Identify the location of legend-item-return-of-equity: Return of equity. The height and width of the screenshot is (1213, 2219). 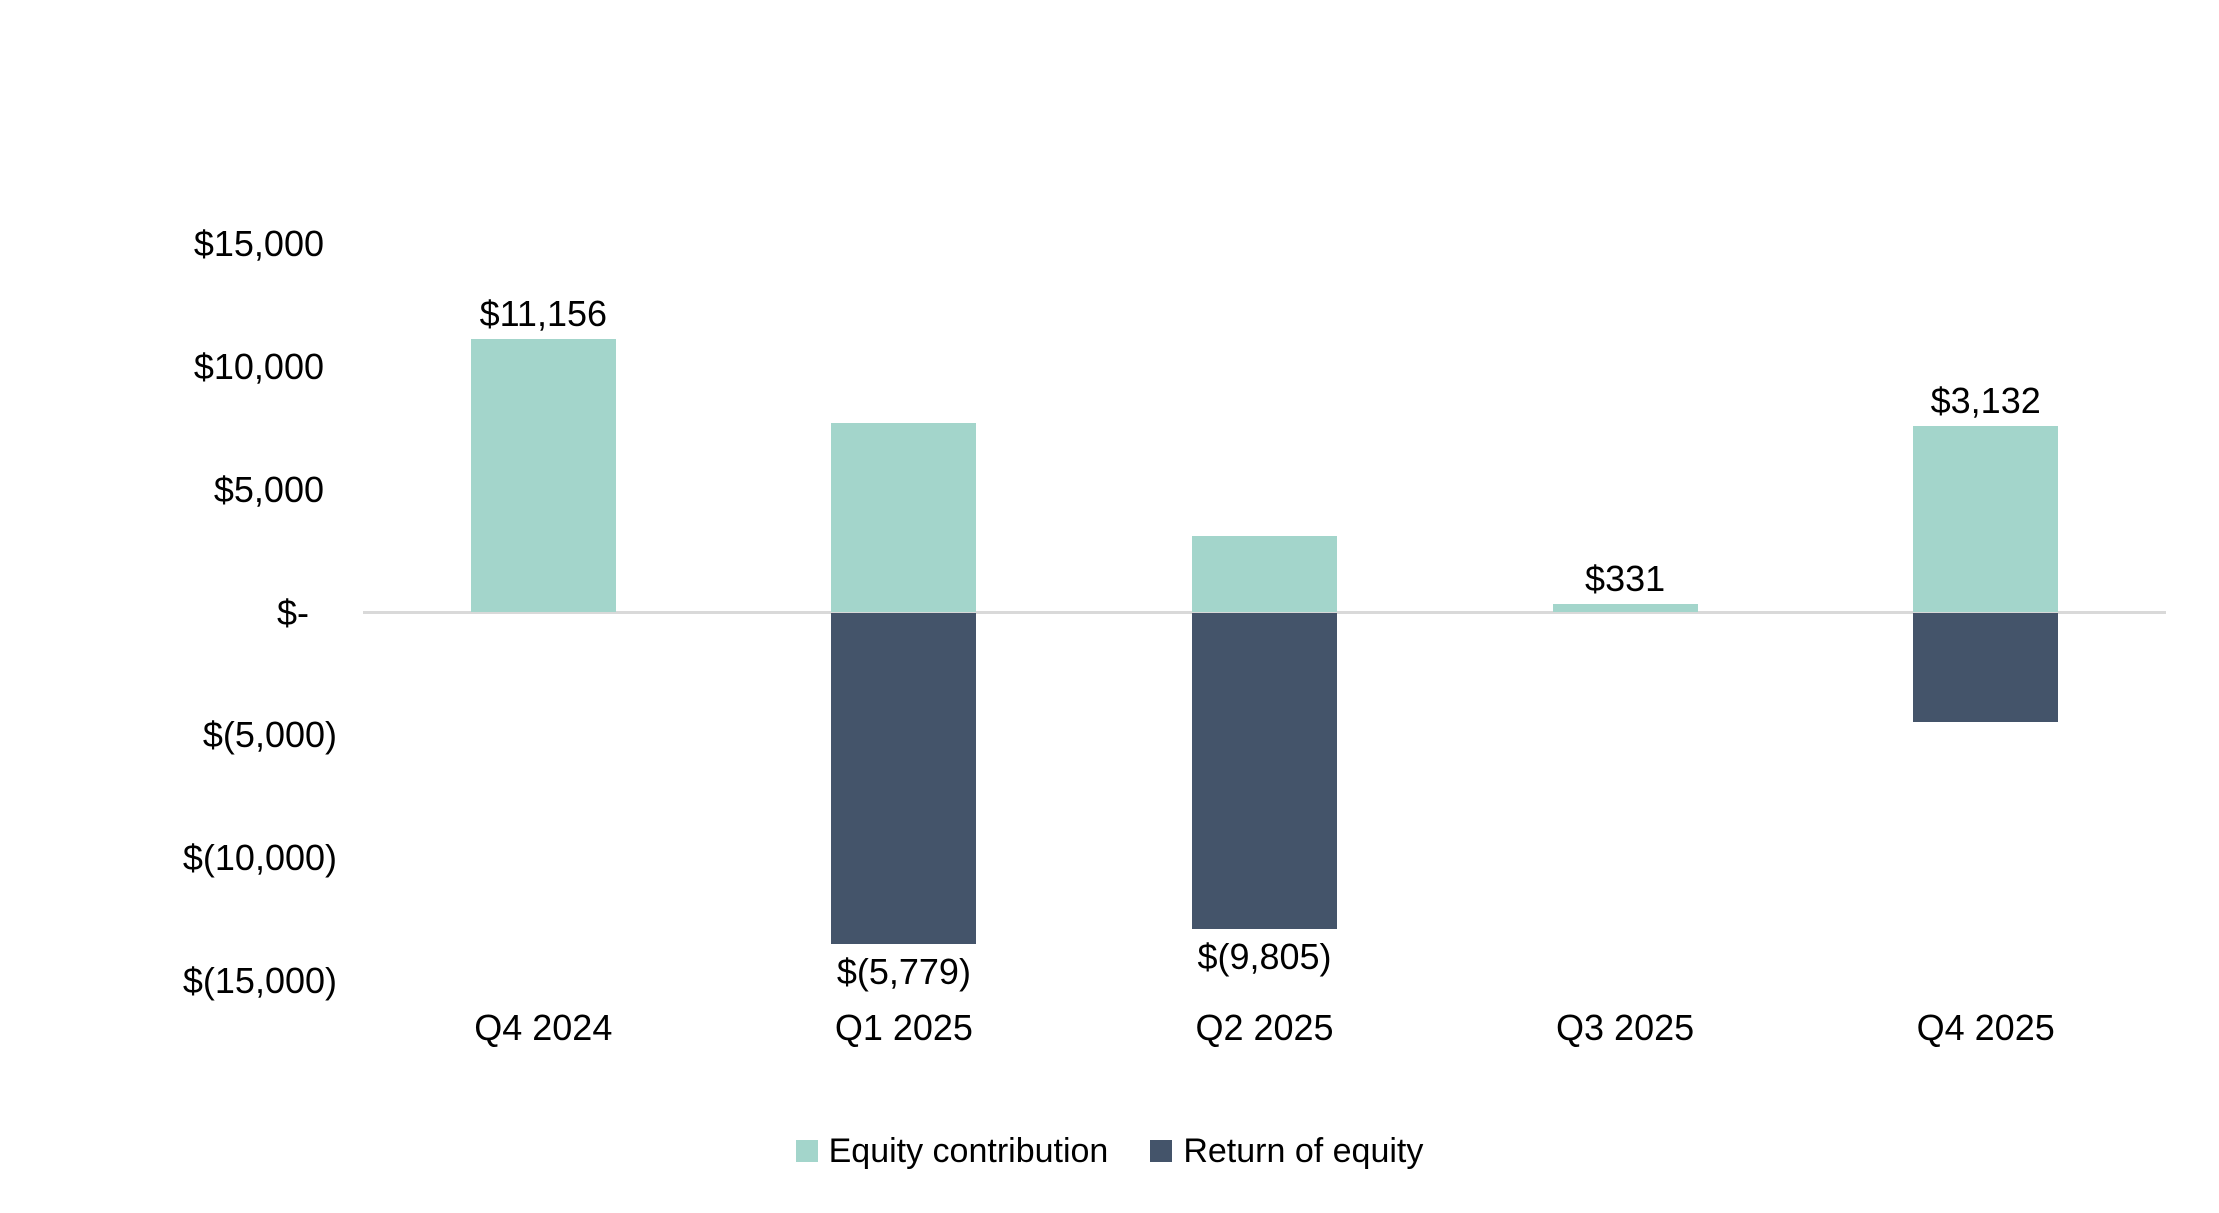
(1286, 1151).